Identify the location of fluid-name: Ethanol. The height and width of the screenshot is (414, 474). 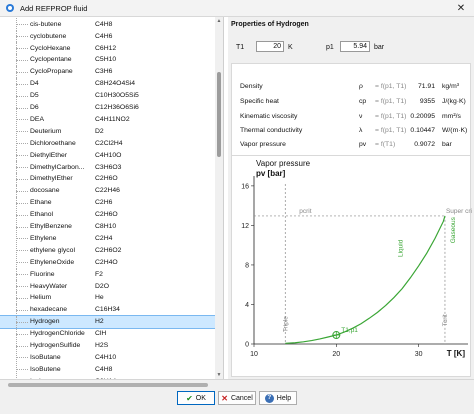
(41, 214).